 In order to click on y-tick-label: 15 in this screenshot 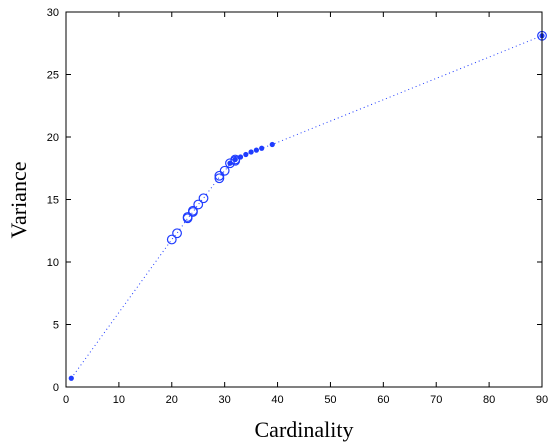, I will do `click(53, 201)`.